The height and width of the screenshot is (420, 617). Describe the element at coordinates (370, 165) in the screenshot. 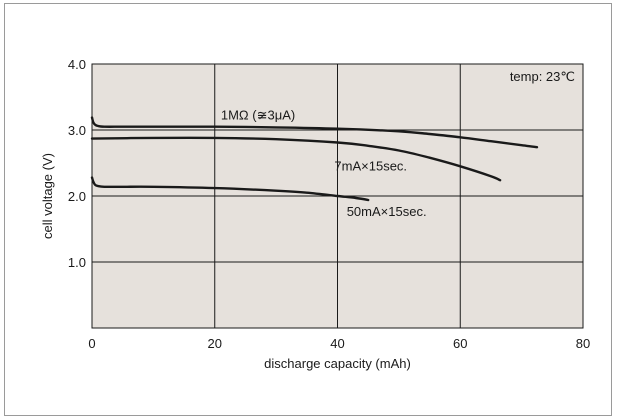

I see `series-label-2: 7mA×15sec.` at that location.